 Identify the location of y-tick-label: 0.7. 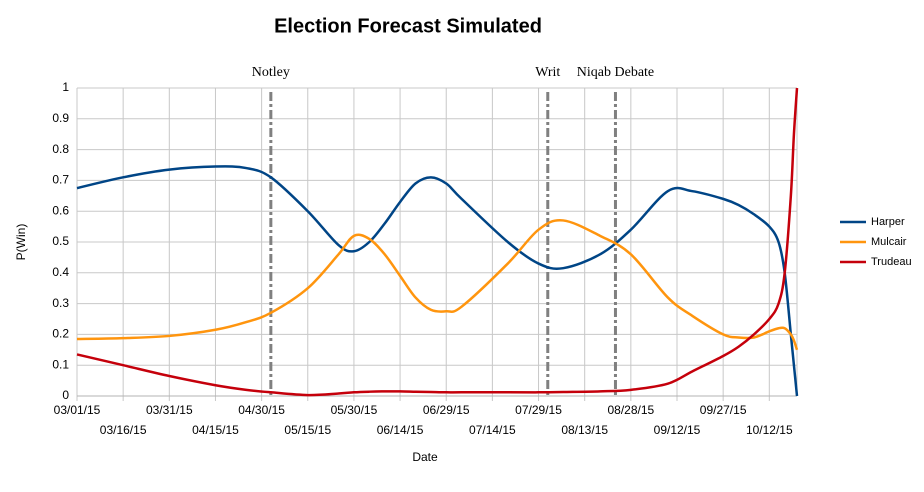
(60, 180).